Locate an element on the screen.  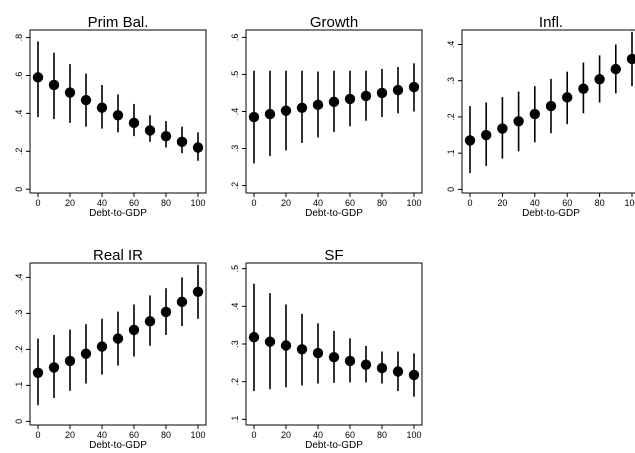
panel-title: SF is located at coordinates (333, 255).